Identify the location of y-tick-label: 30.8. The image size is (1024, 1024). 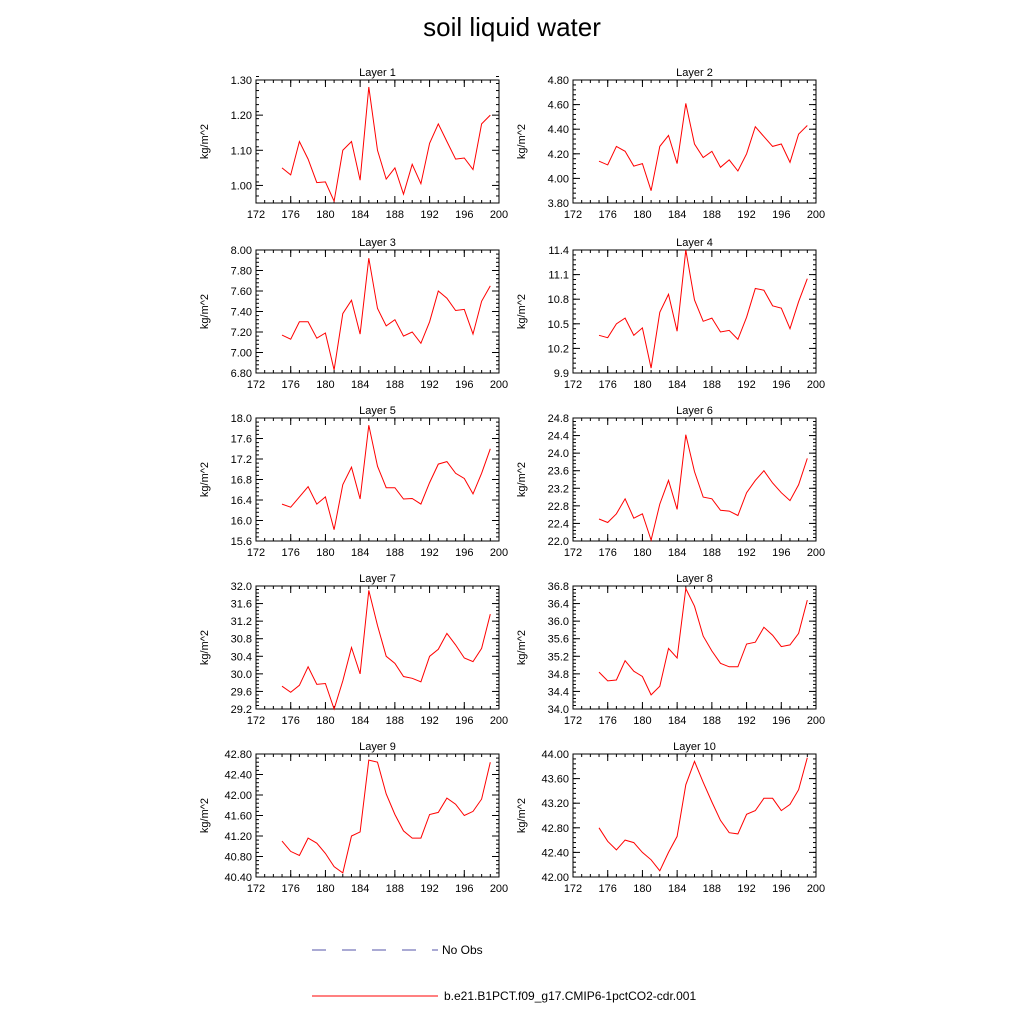
(241, 640).